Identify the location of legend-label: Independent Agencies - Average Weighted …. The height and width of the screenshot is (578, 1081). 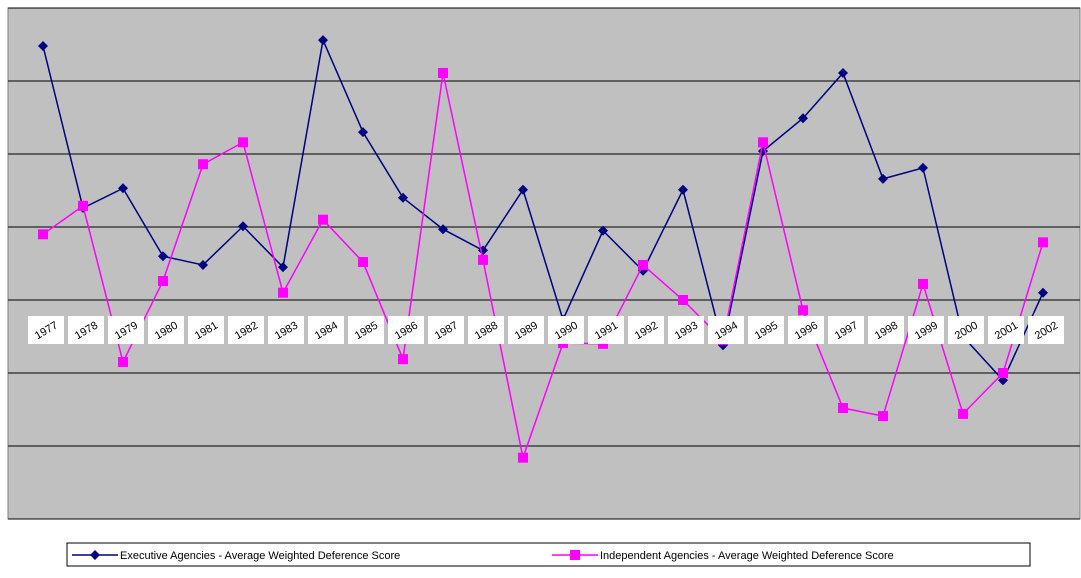
(747, 556).